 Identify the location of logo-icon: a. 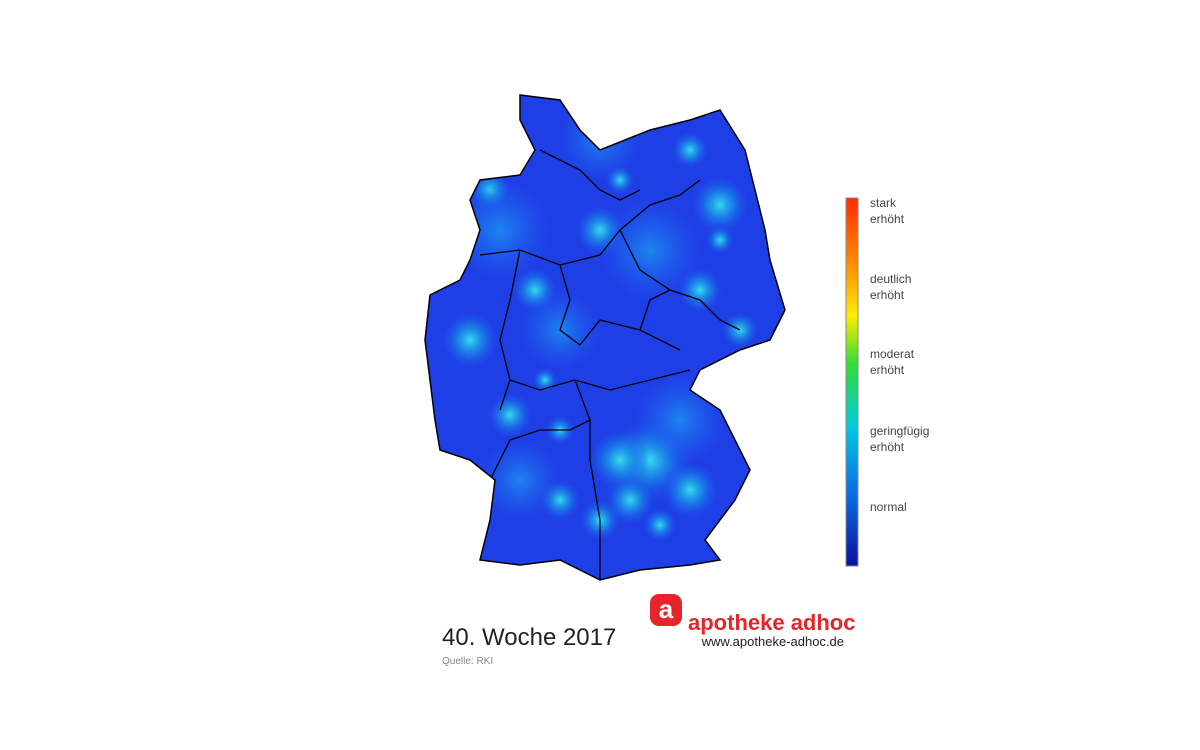
(666, 609).